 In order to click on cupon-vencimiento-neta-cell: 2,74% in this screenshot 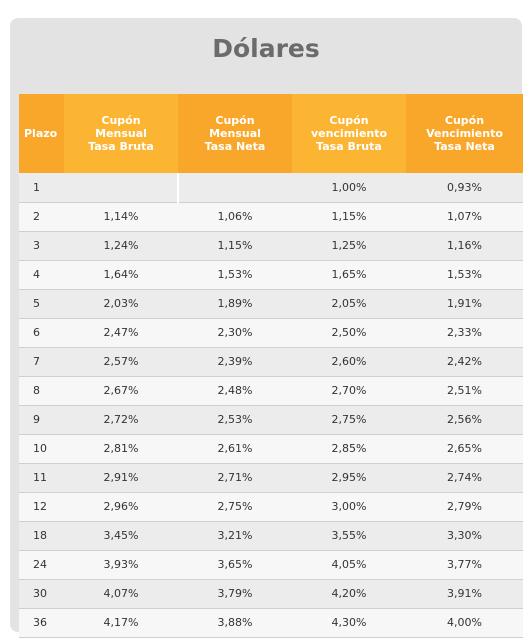, I will do `click(464, 478)`.